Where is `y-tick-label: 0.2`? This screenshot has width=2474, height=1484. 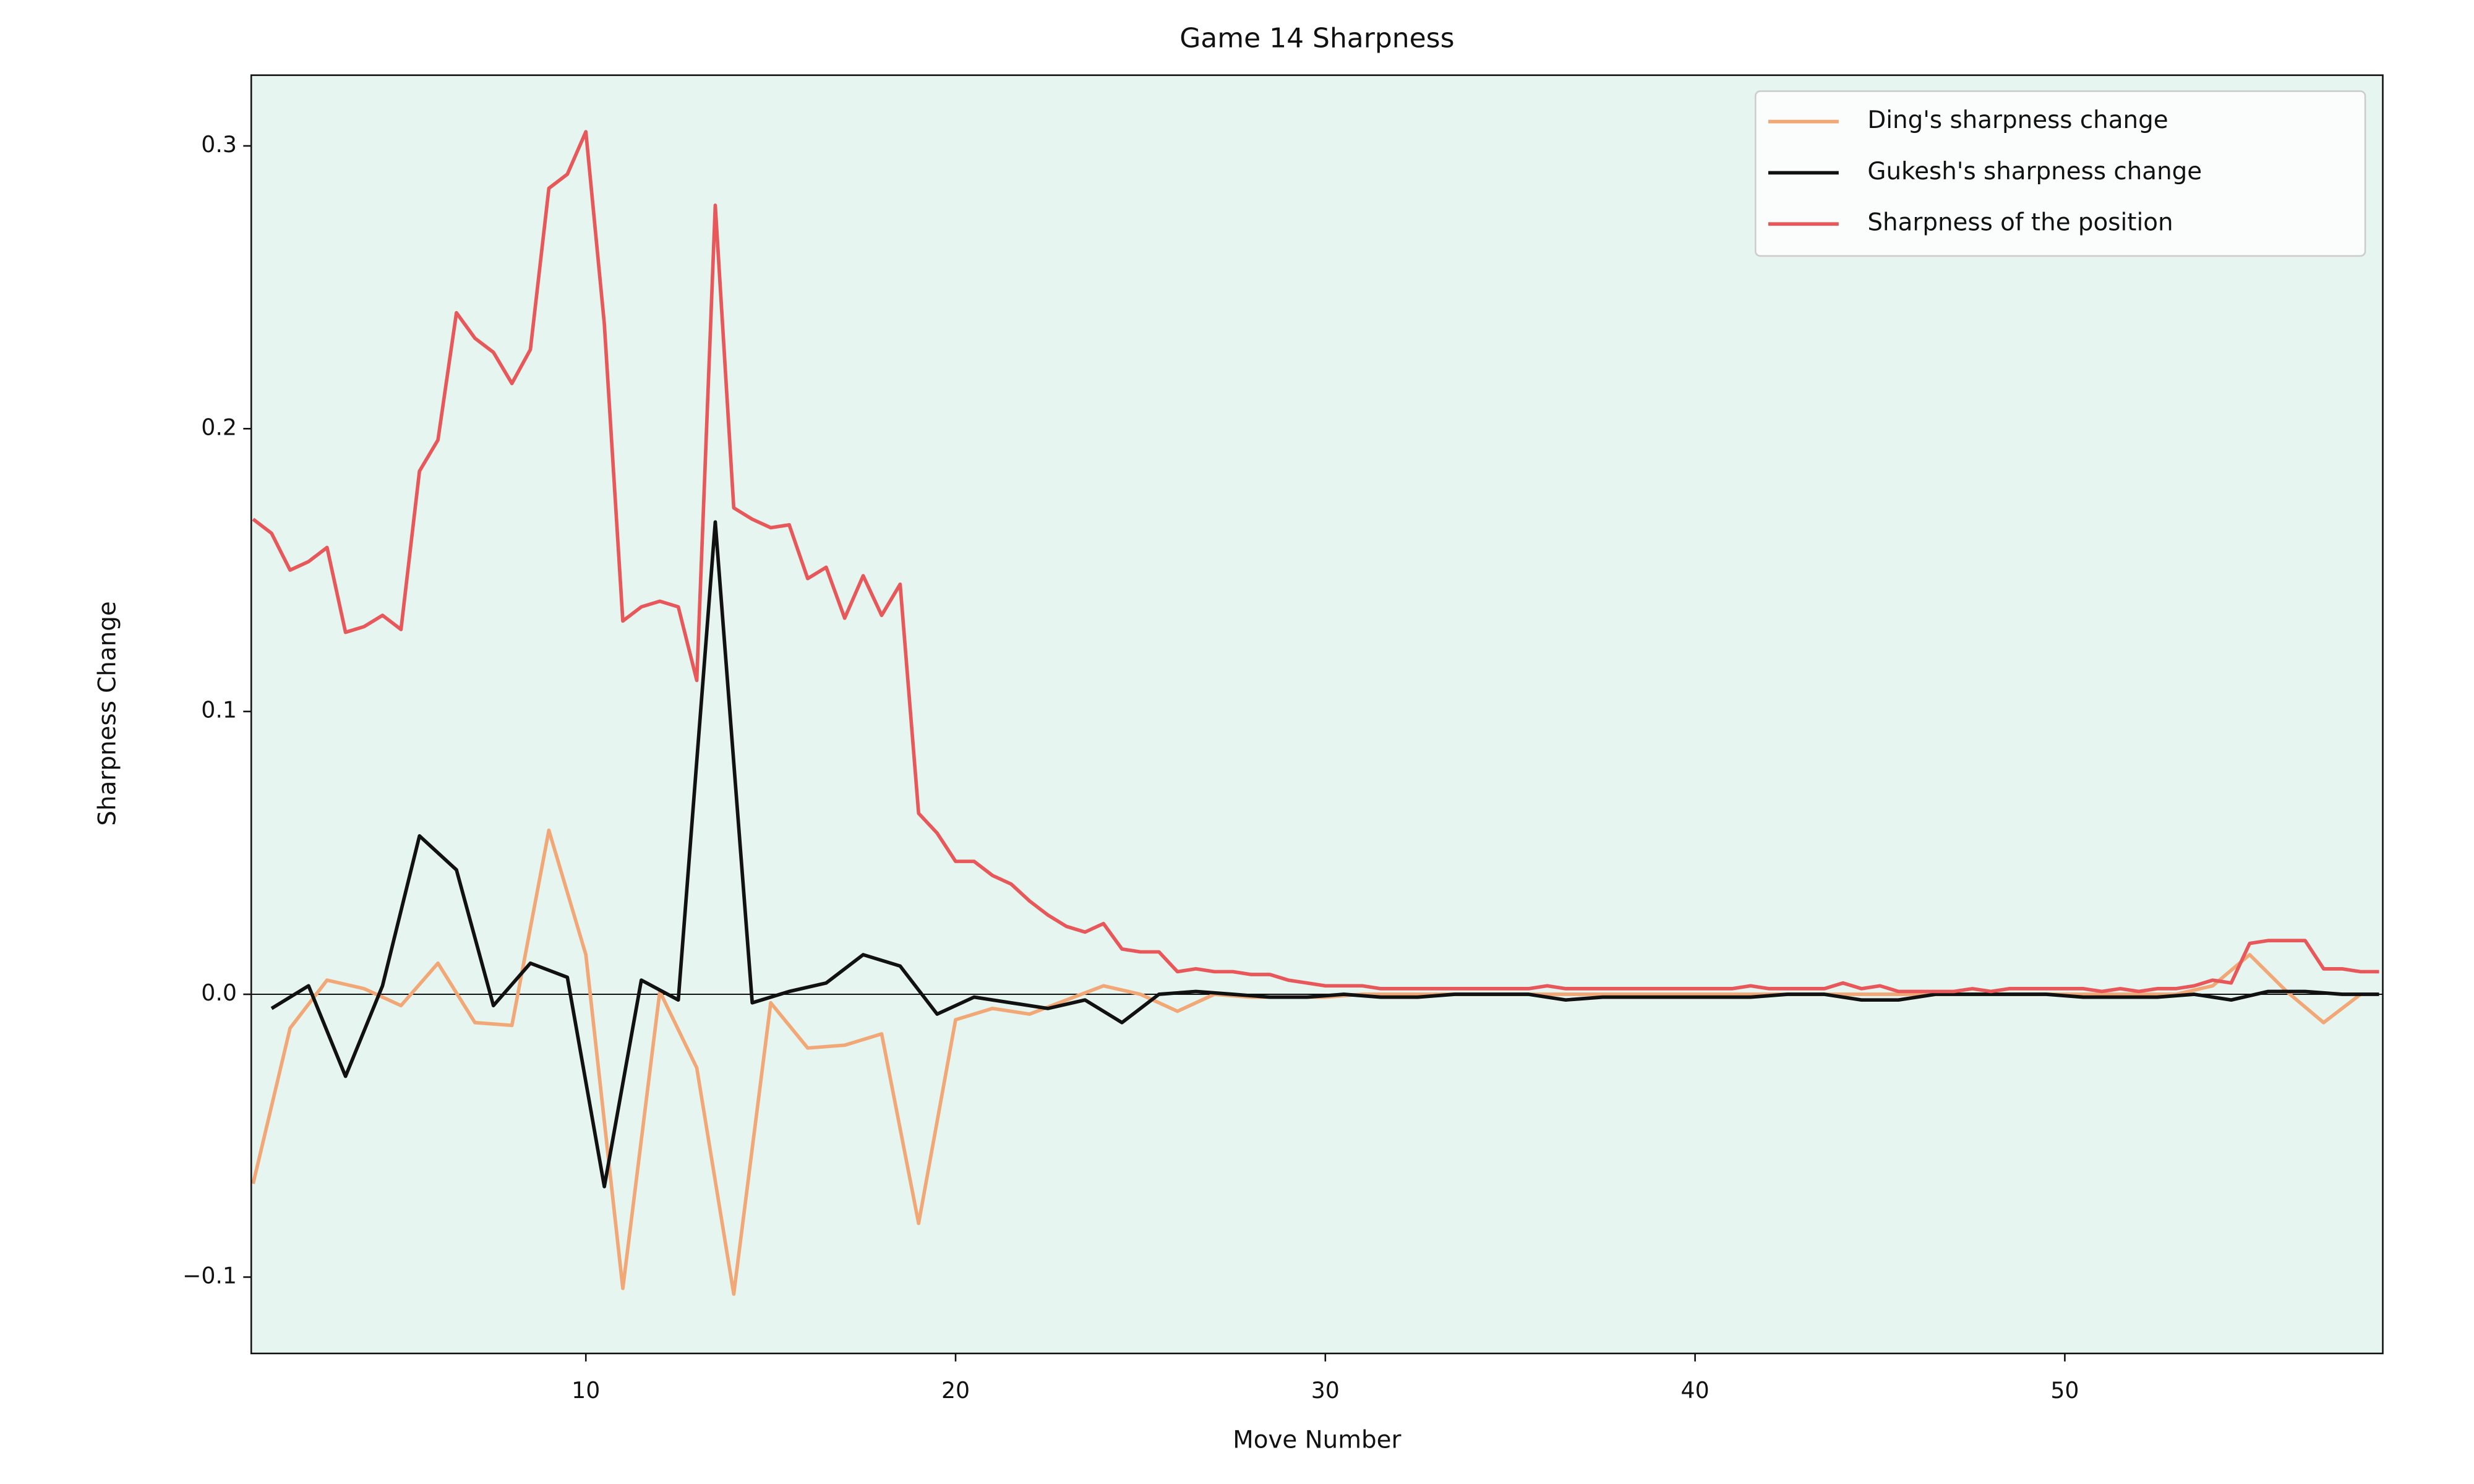
y-tick-label: 0.2 is located at coordinates (219, 427).